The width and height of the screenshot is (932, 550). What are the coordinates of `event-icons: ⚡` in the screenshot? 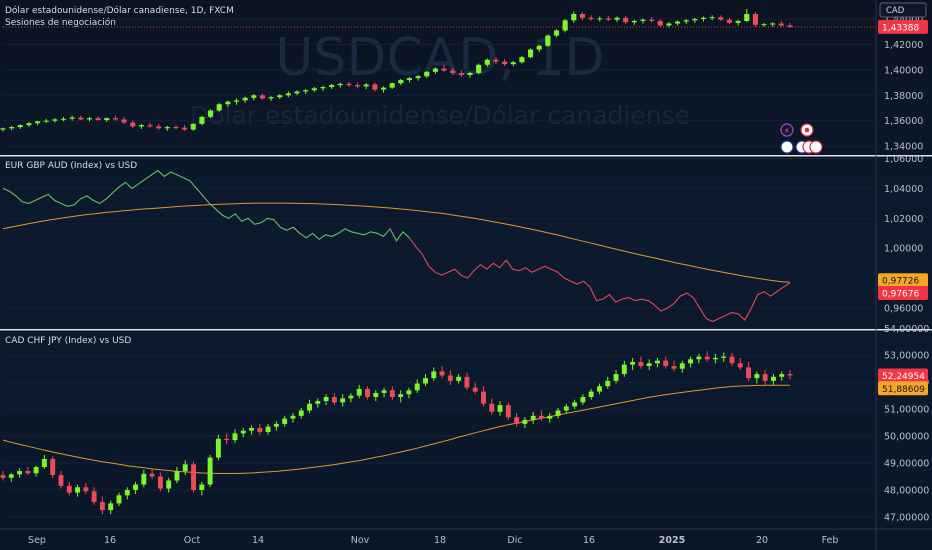 It's located at (801, 138).